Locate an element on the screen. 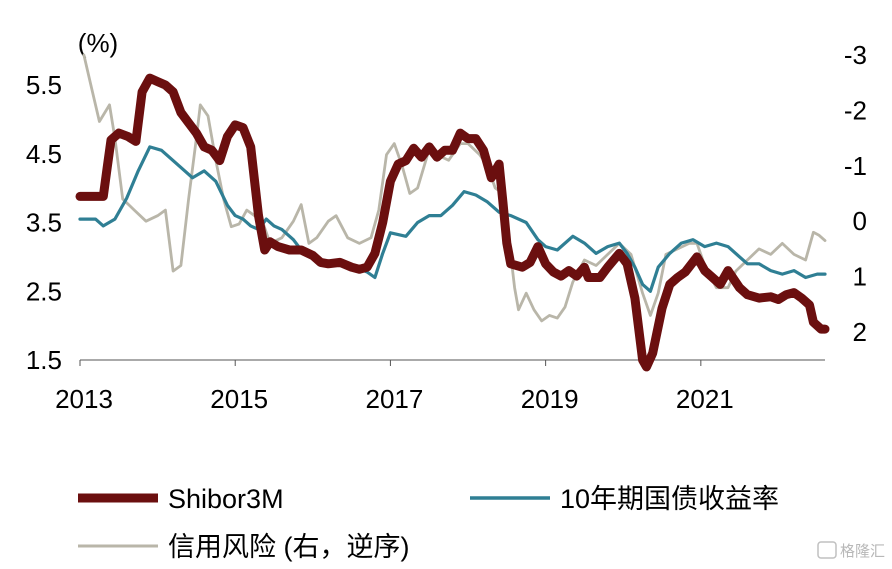 This screenshot has width=892, height=569. y-right-tick-label: 0 is located at coordinates (860, 221).